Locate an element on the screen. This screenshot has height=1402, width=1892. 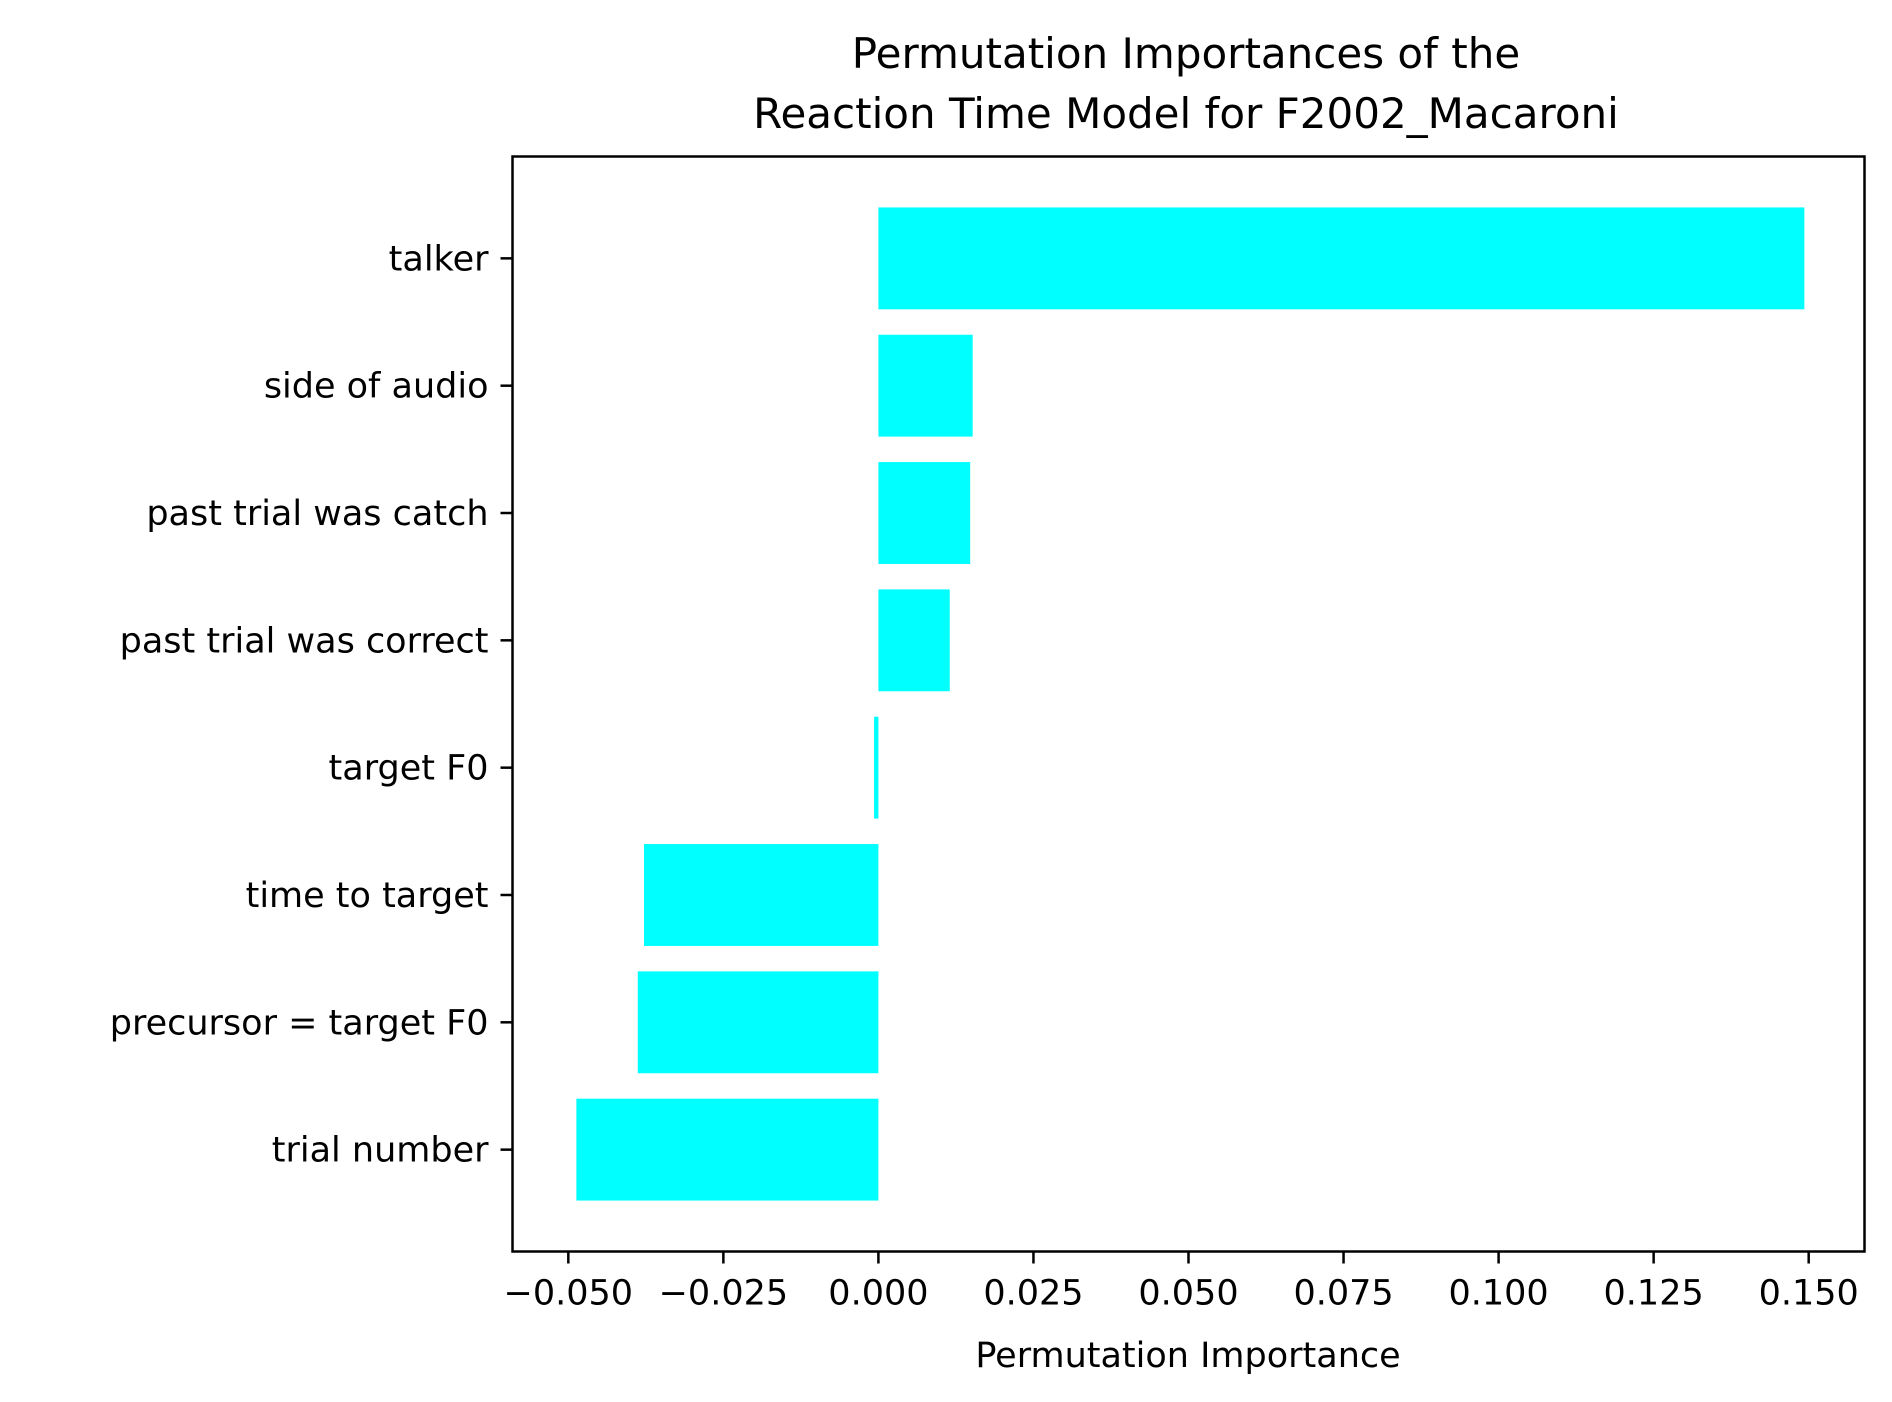
x-tick-label-5: 0.075 is located at coordinates (1343, 1294).